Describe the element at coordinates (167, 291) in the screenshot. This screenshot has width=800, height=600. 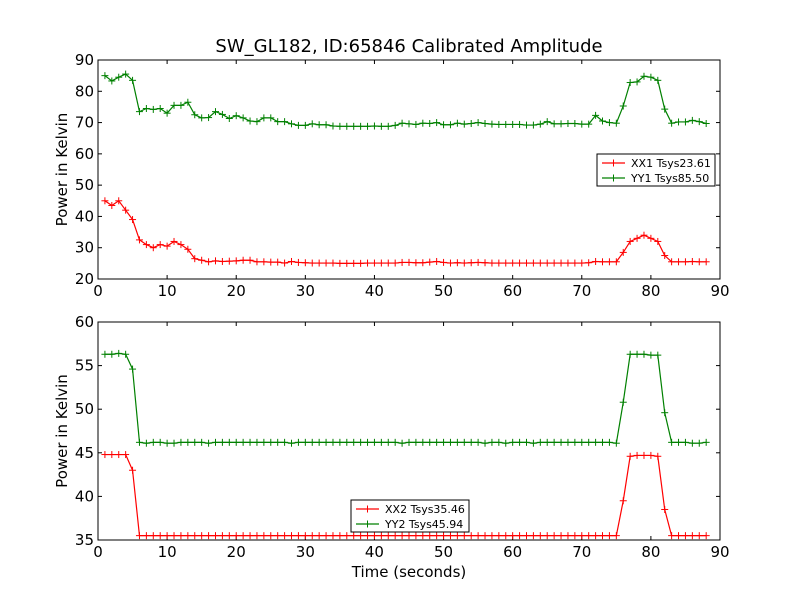
I see `x-tick-label: 10` at that location.